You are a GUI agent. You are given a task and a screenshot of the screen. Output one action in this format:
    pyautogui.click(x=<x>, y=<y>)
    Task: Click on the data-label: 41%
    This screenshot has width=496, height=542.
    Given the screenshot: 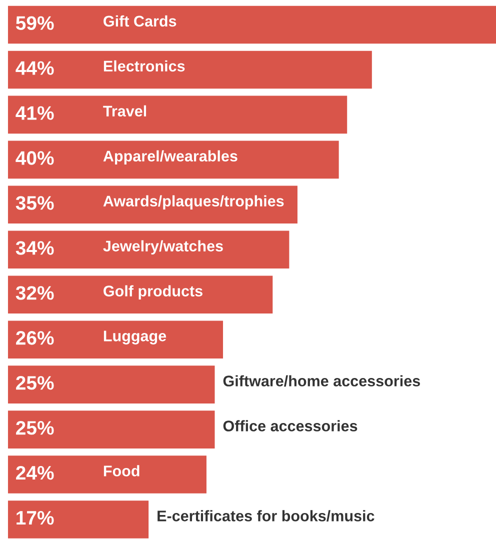 What is the action you would take?
    pyautogui.click(x=35, y=113)
    